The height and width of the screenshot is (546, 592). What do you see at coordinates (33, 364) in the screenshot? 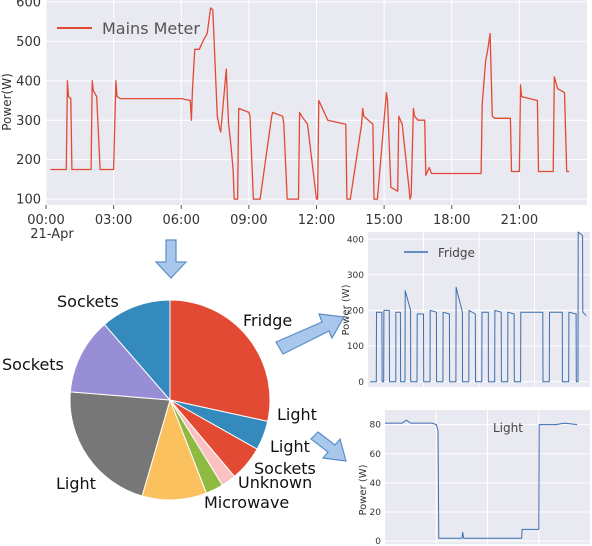
I see `pie-label-sockets-left: Sockets` at bounding box center [33, 364].